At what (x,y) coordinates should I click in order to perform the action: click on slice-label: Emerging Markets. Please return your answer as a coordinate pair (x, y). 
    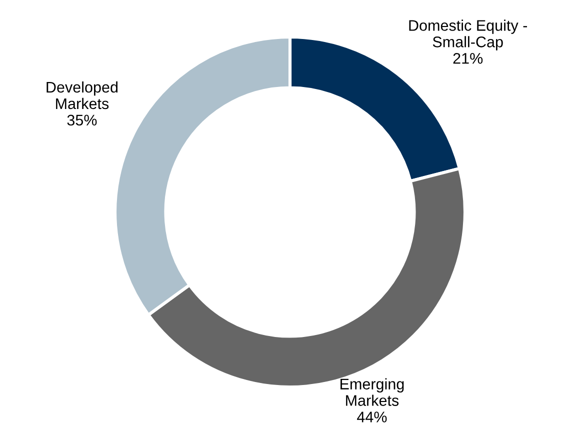
    Looking at the image, I should click on (372, 392).